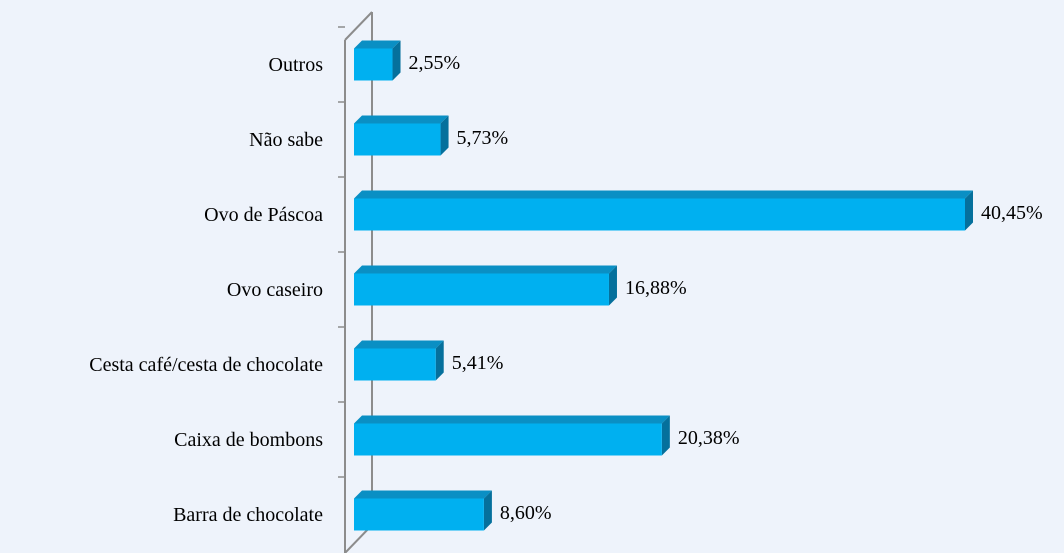 This screenshot has width=1064, height=553. Describe the element at coordinates (709, 438) in the screenshot. I see `value-label: 20,38%` at that location.